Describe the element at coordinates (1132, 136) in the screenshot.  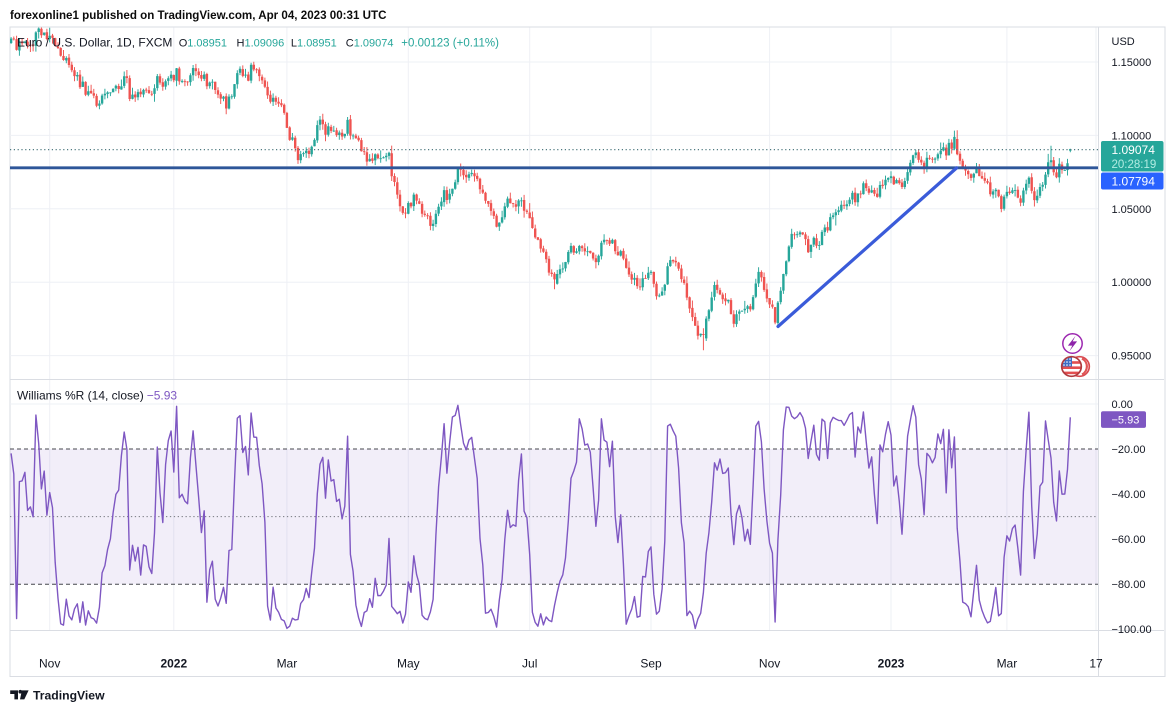
I see `svg-text: 1.10000` at that location.